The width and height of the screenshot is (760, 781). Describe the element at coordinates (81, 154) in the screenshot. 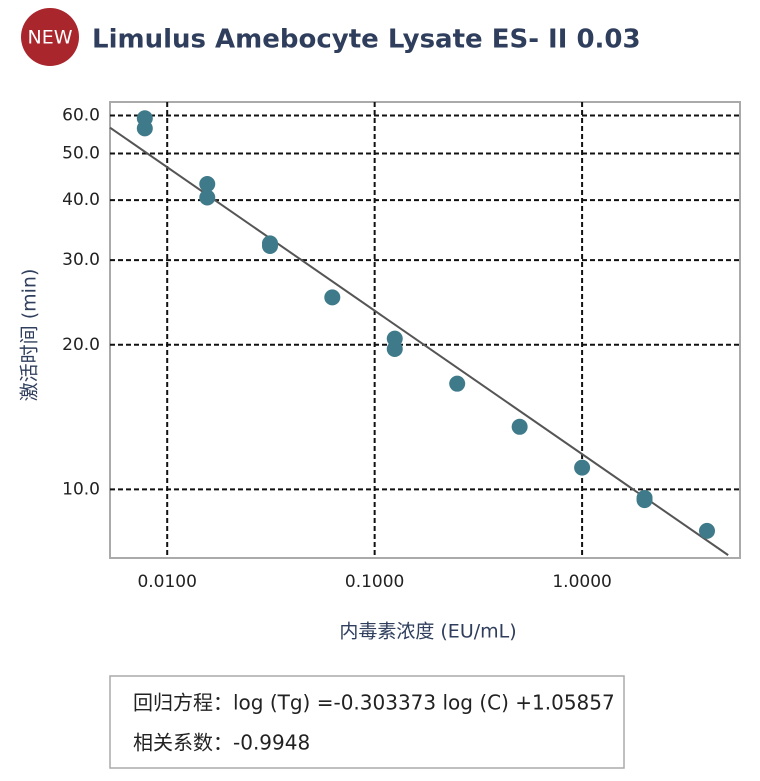

I see `y-tick-label: 50.0` at that location.